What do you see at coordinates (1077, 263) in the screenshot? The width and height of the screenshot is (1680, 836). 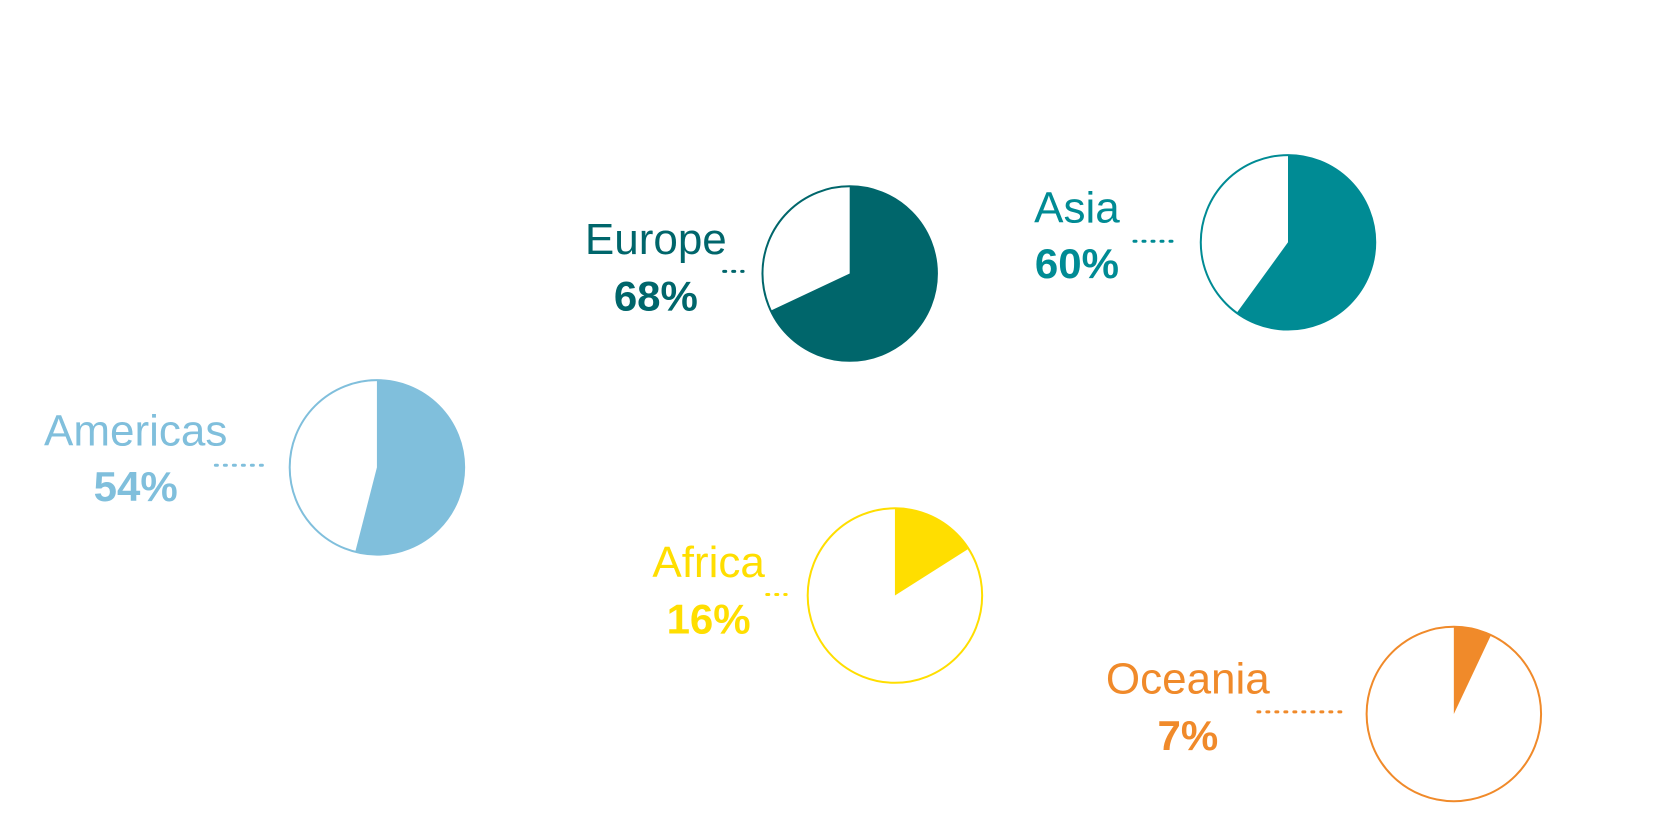 I see `value-label: 60%` at bounding box center [1077, 263].